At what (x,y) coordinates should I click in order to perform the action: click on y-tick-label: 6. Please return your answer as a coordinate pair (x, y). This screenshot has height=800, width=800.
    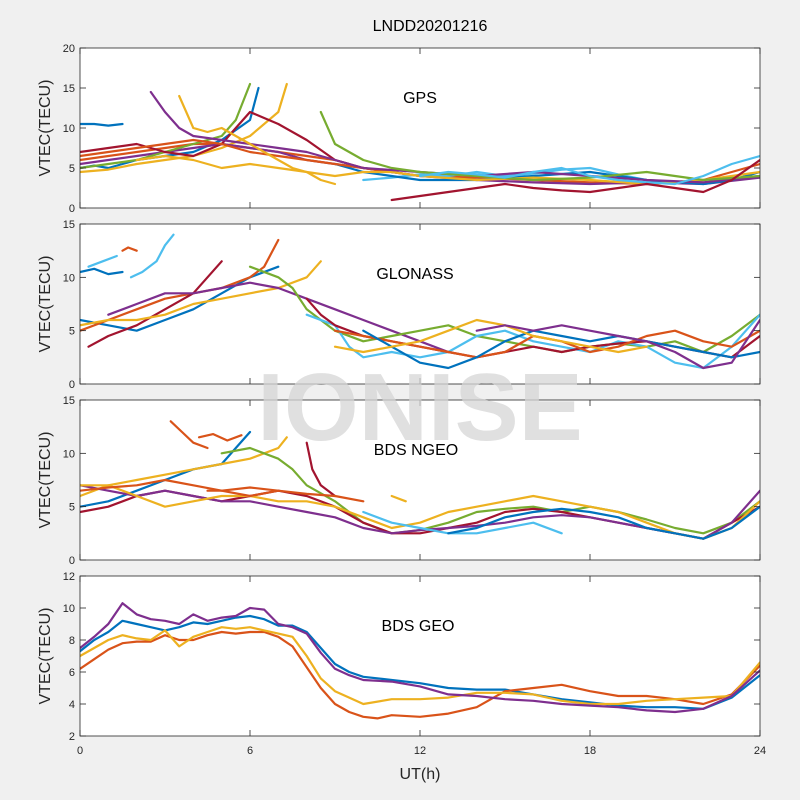
    Looking at the image, I should click on (72, 673).